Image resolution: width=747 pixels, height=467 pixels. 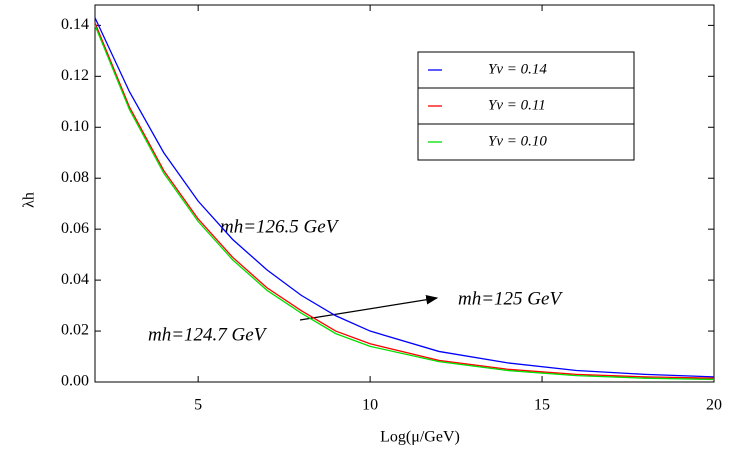 What do you see at coordinates (208, 334) in the screenshot?
I see `annotation: mh=124.7 GeV` at bounding box center [208, 334].